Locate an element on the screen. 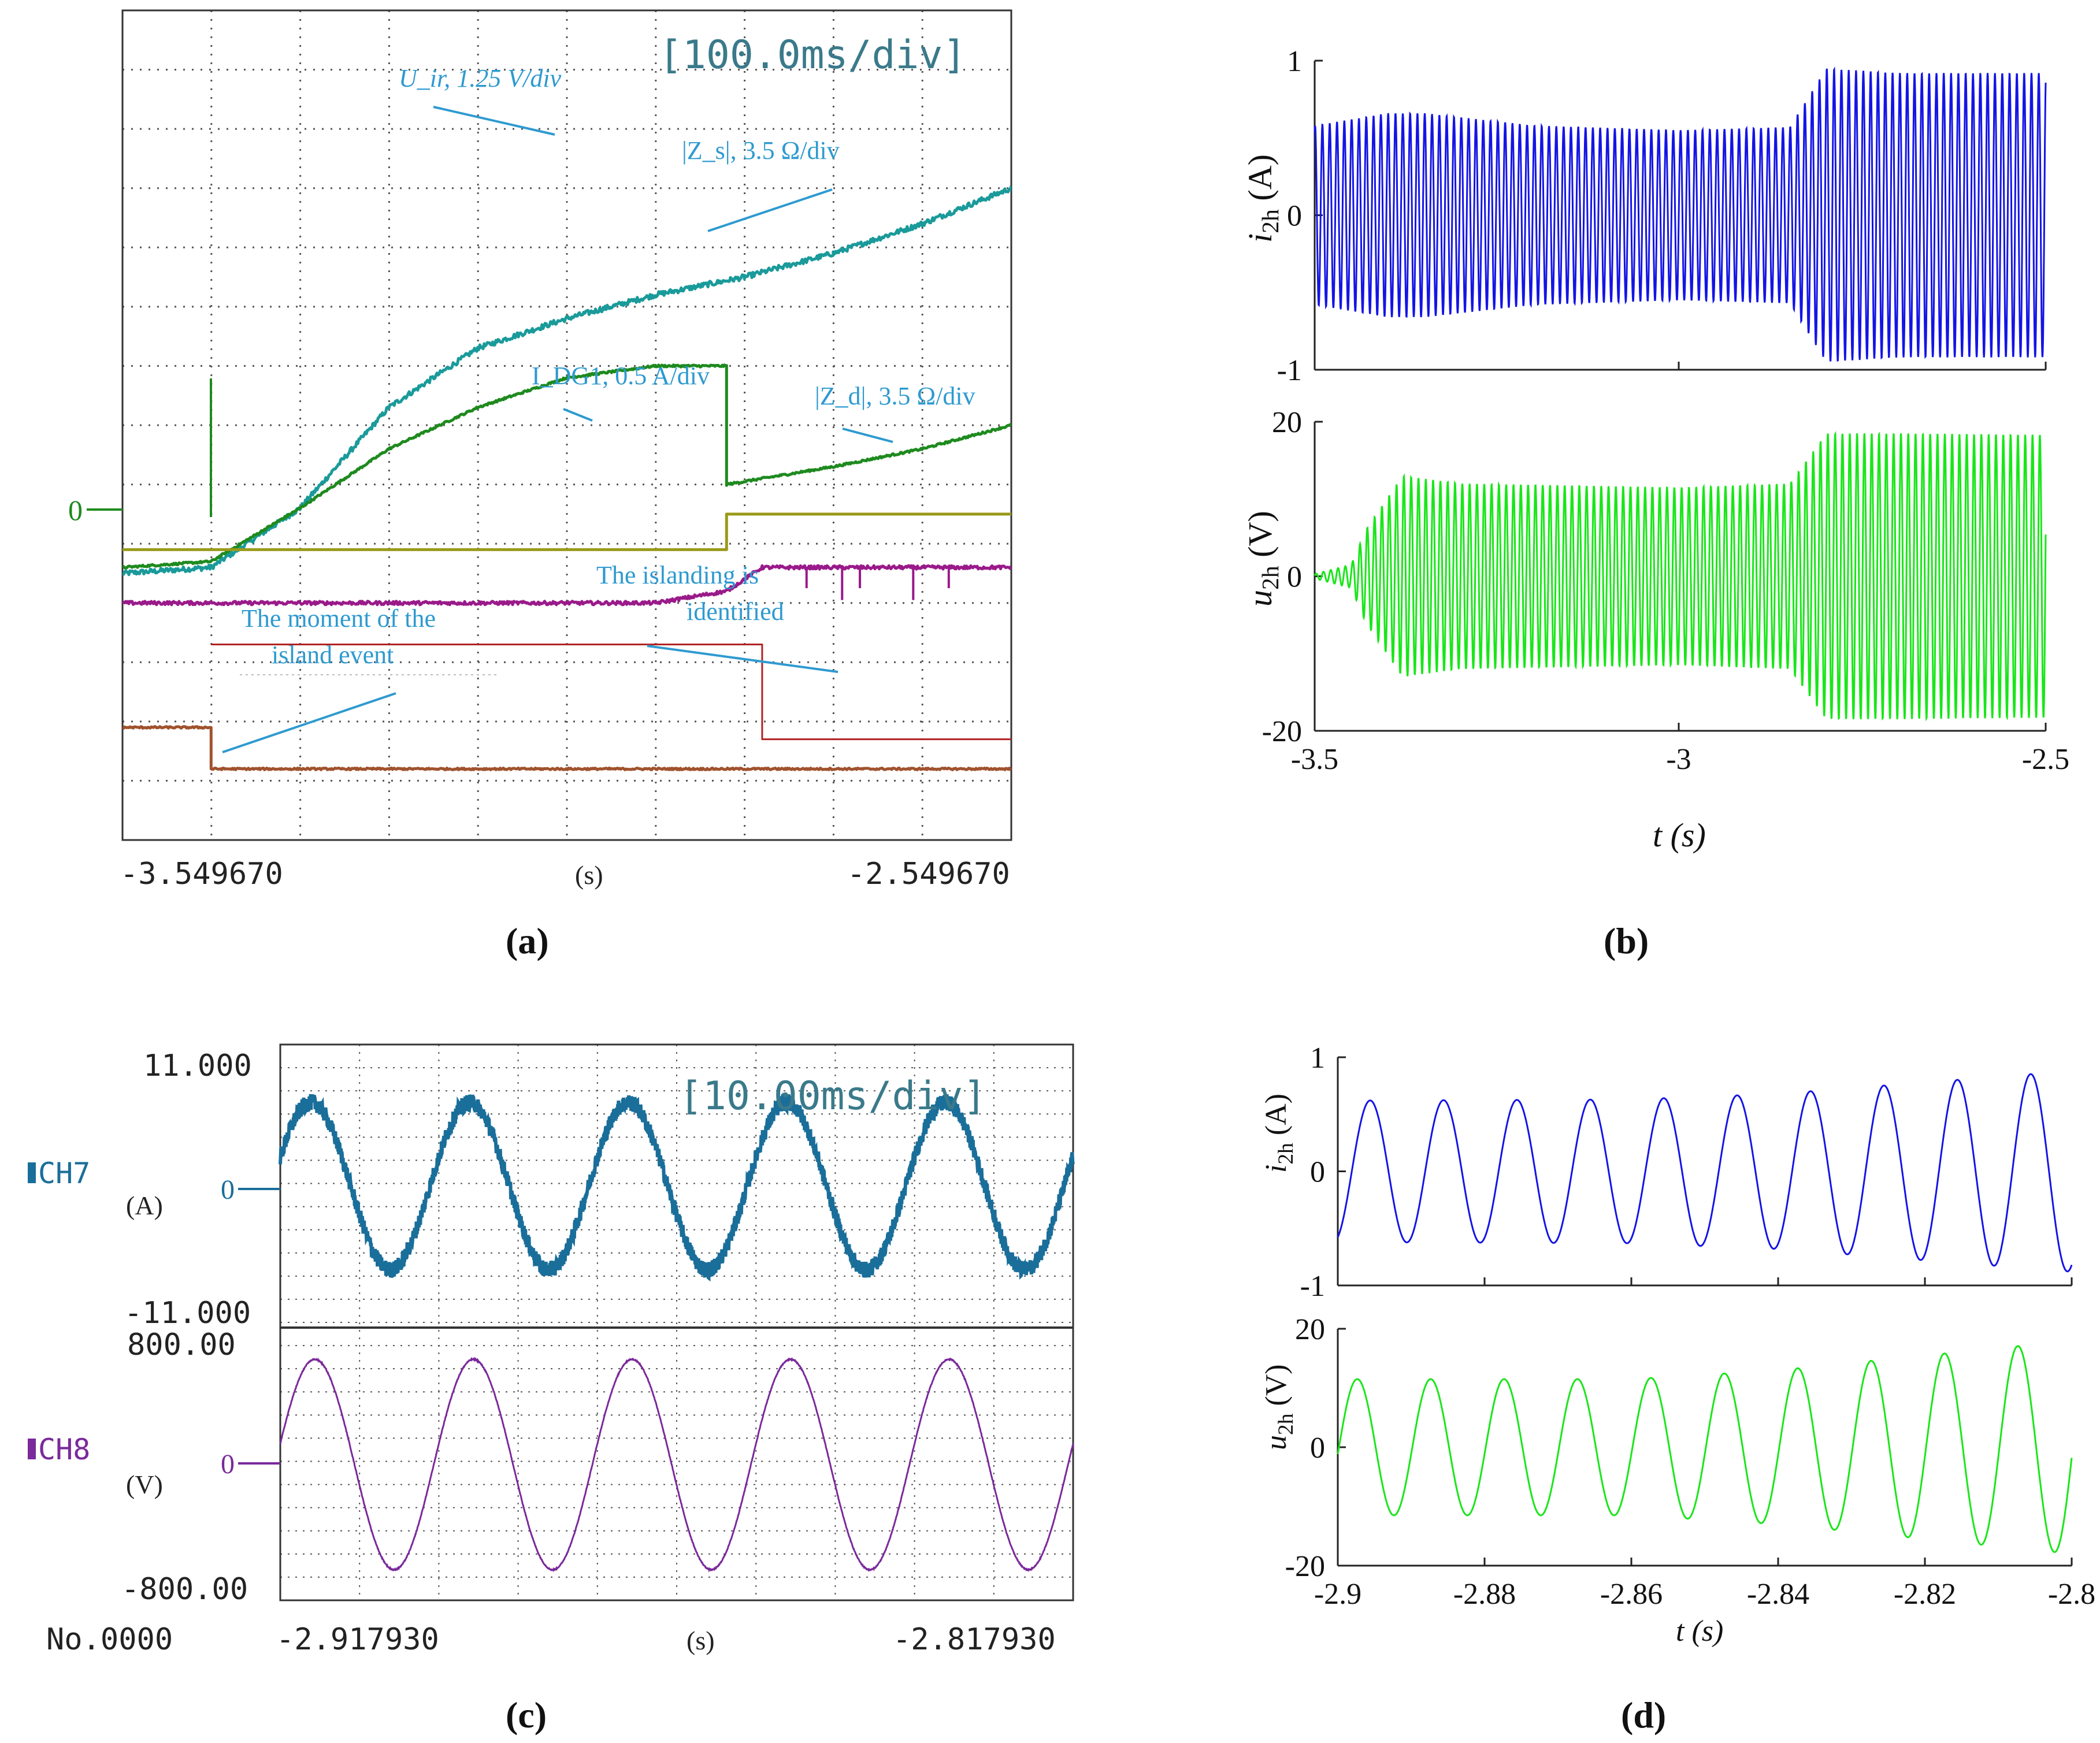 This screenshot has width=2100, height=1743. panel-d-sub0-ytick-label-0: 1 is located at coordinates (1317, 1059).